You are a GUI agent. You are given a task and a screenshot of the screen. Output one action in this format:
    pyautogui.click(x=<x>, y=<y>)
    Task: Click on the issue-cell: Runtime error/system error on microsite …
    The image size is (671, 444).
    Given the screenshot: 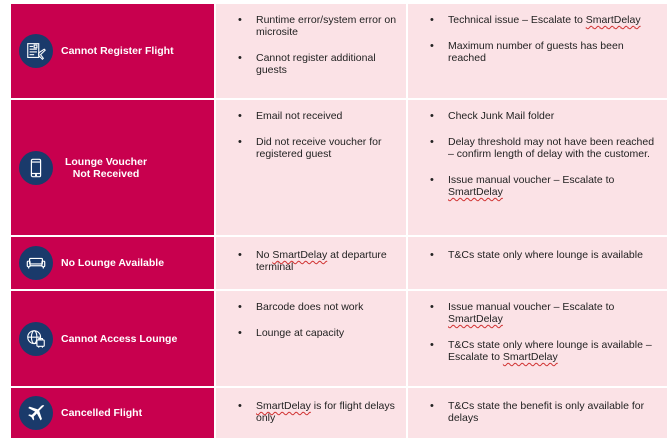 What is the action you would take?
    pyautogui.click(x=312, y=51)
    